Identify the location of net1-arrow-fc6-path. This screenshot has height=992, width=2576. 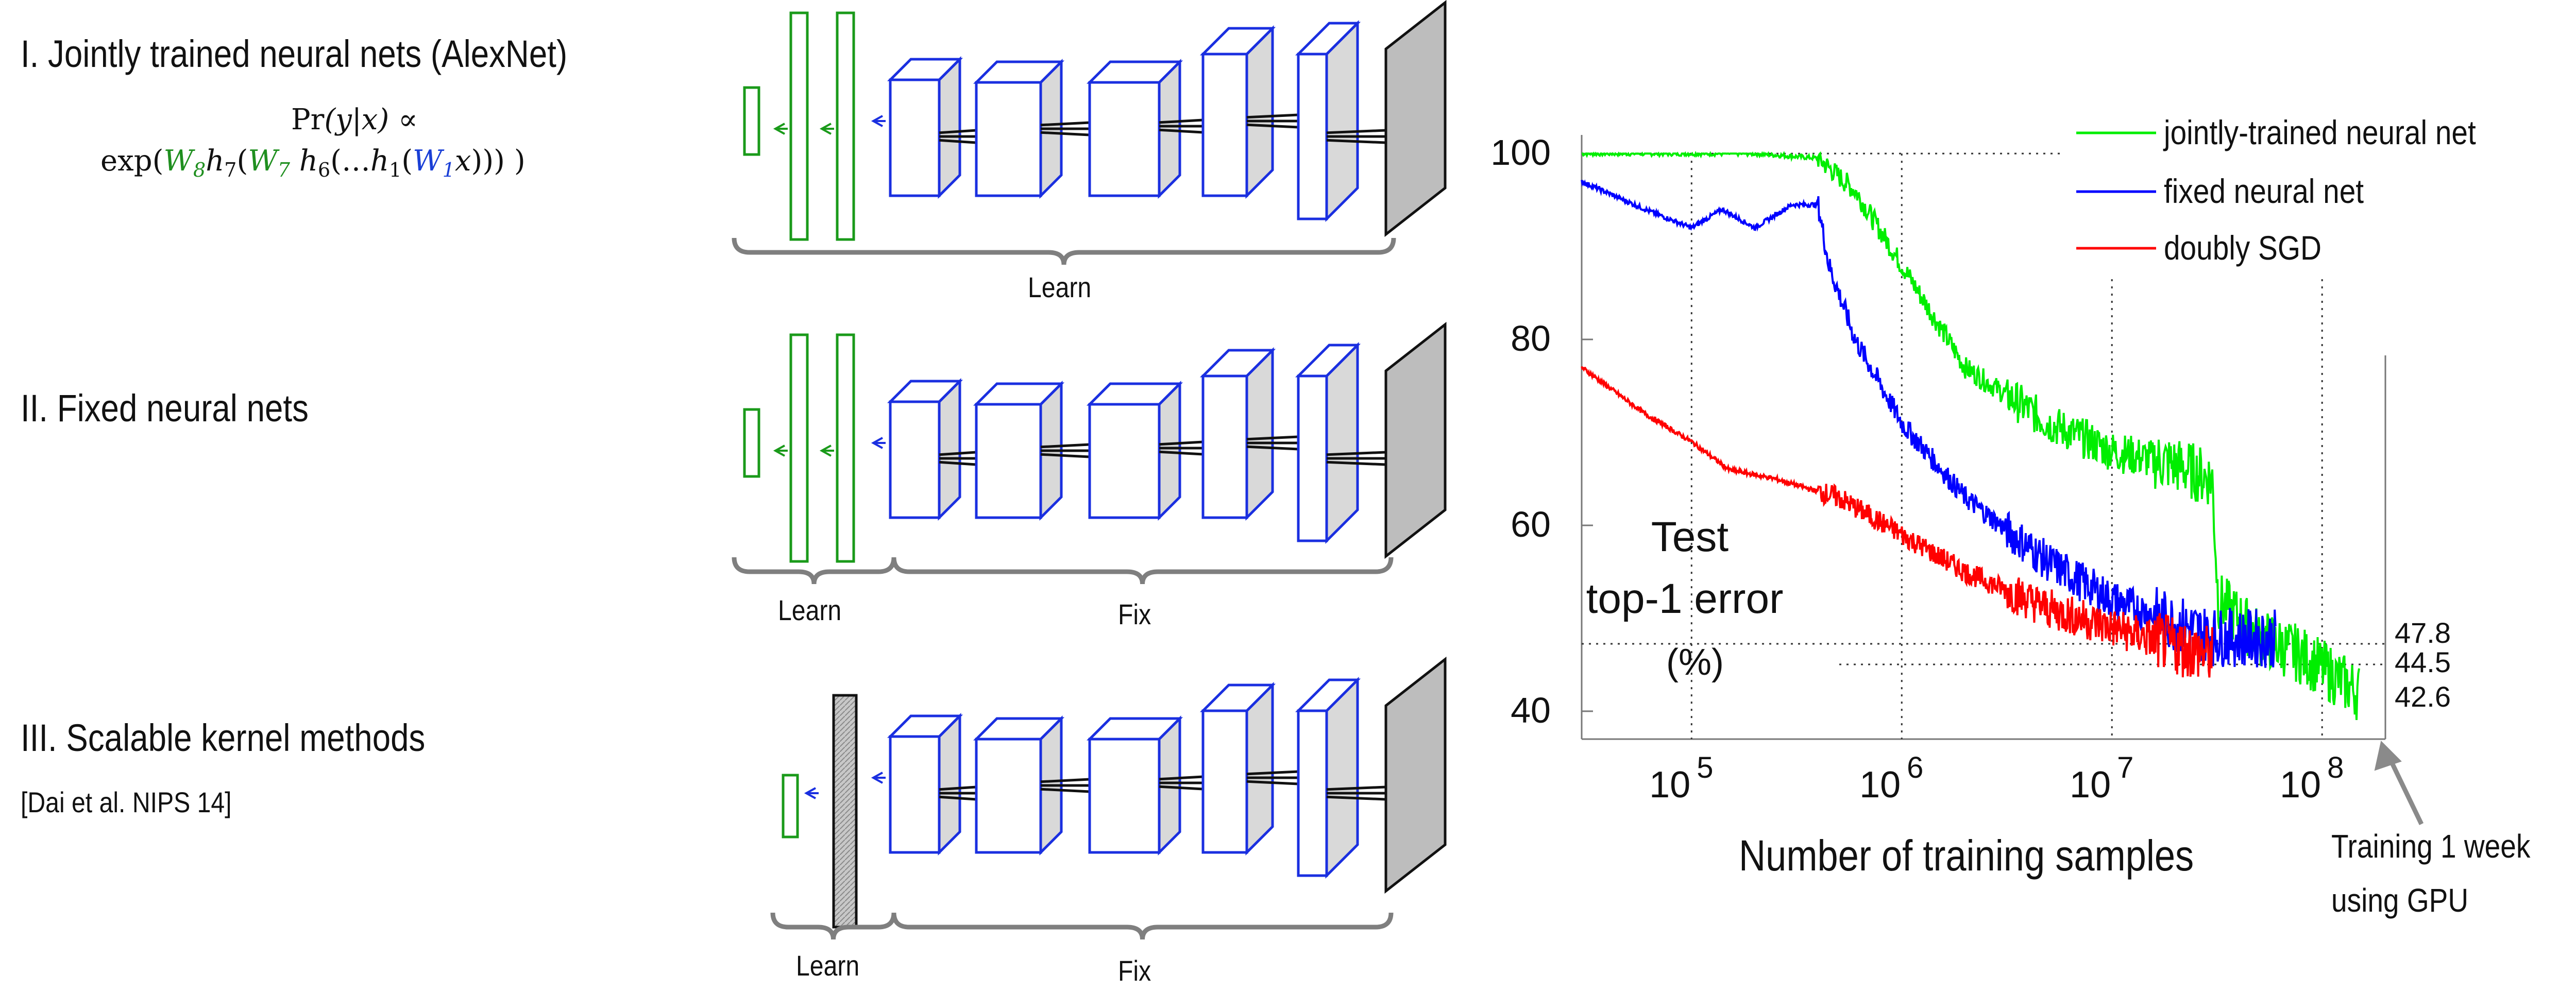
(780, 129).